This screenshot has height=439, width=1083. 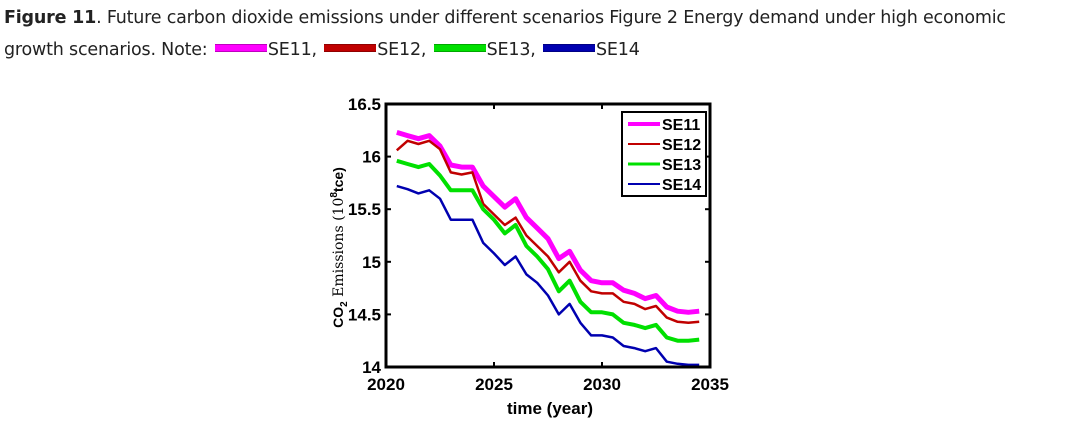 What do you see at coordinates (459, 48) in the screenshot?
I see `note-swatch-se13` at bounding box center [459, 48].